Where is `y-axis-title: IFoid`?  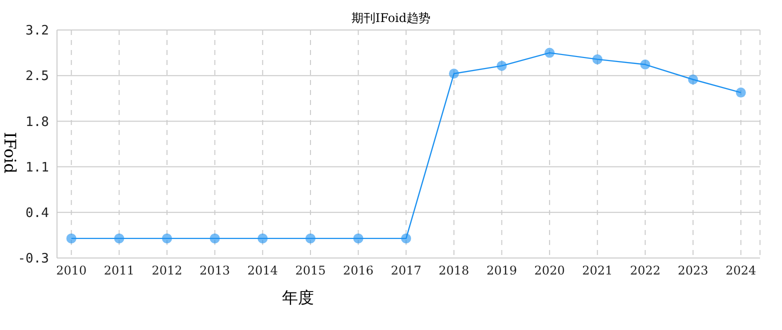
y-axis-title: IFoid is located at coordinates (10, 153).